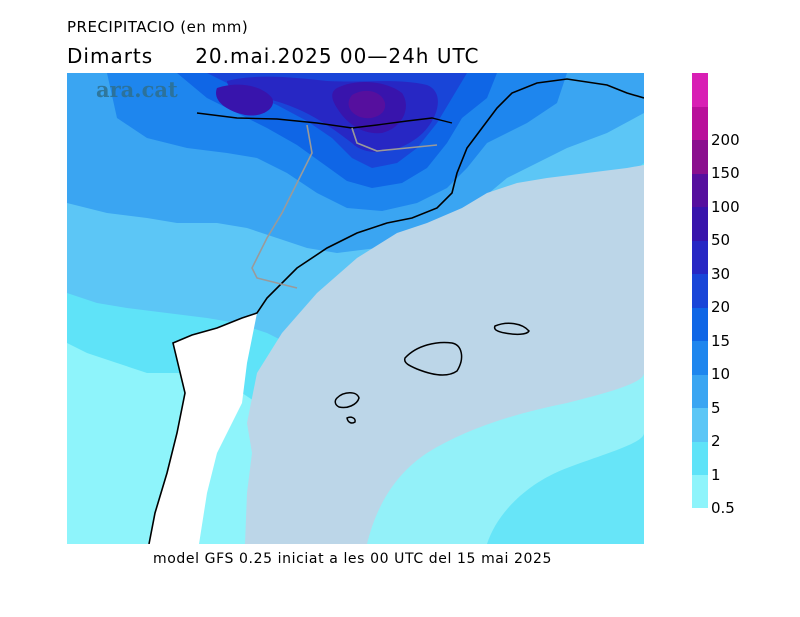  What do you see at coordinates (721, 240) in the screenshot?
I see `legend-tick-label: 50` at bounding box center [721, 240].